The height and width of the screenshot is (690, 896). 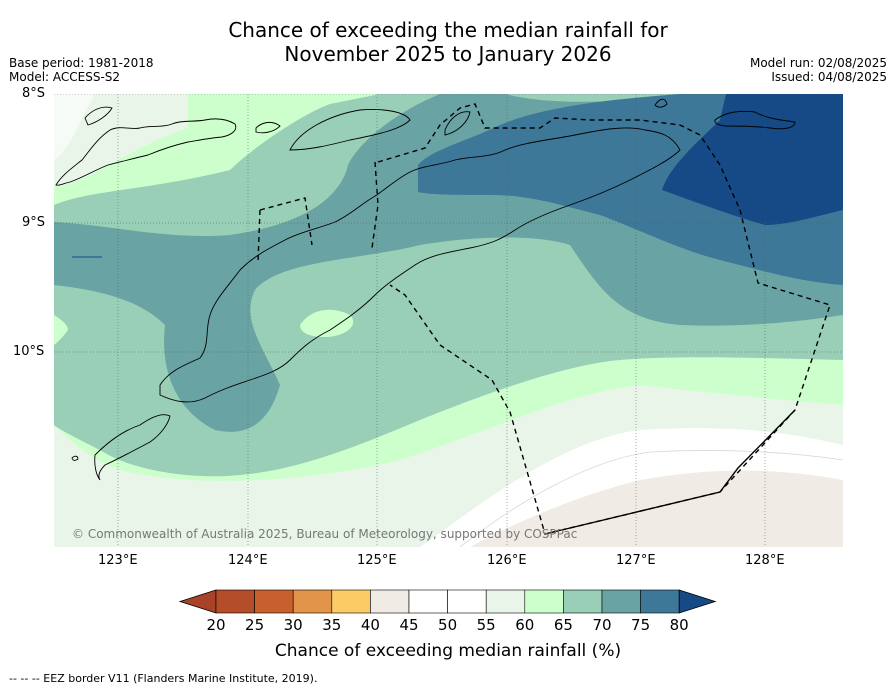 I want to click on colorbar-label: Chance of exceeding median rainfall (%), so click(x=448, y=651).